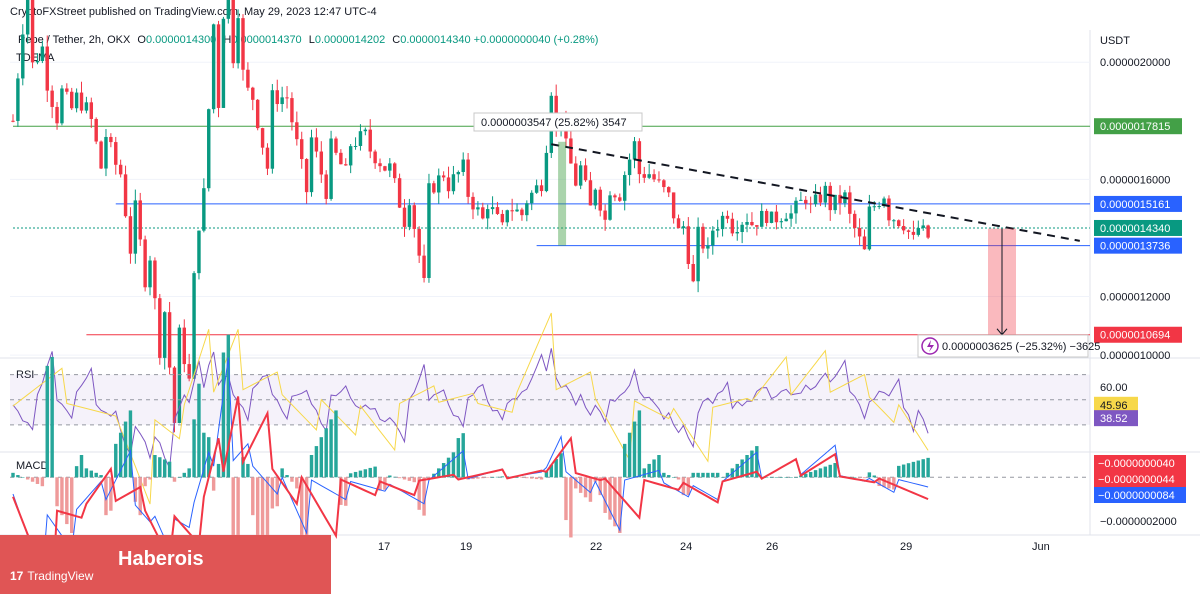 The height and width of the screenshot is (594, 1200). I want to click on x-axis-tick: Jun, so click(1041, 547).